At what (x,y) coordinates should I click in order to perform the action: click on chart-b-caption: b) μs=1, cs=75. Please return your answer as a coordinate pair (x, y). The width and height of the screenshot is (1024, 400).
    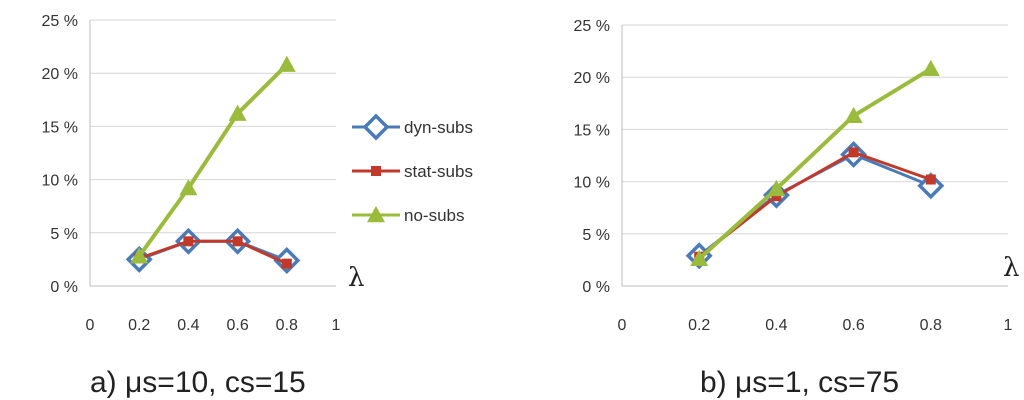
    Looking at the image, I should click on (799, 382).